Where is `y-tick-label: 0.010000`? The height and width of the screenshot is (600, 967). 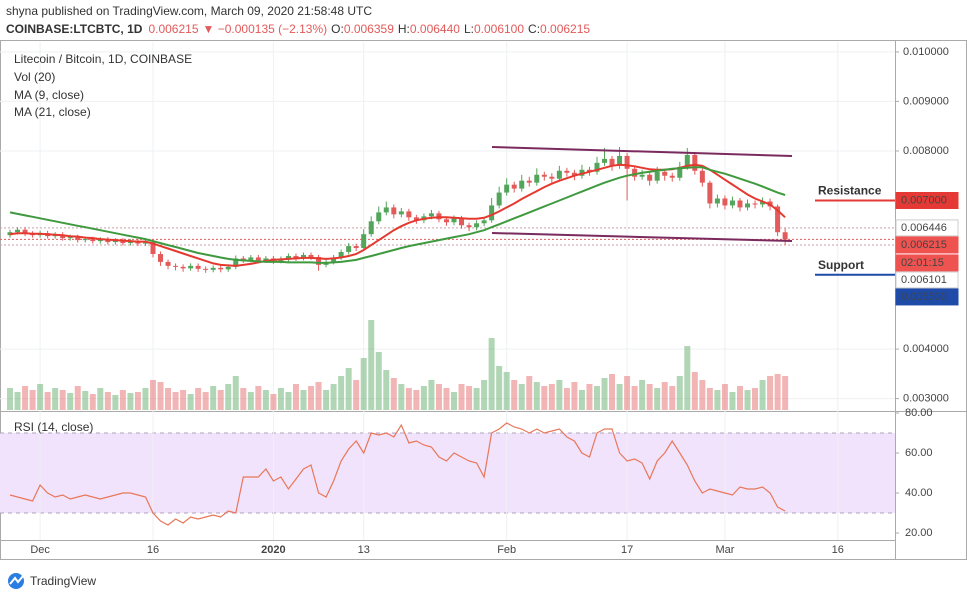 y-tick-label: 0.010000 is located at coordinates (926, 52).